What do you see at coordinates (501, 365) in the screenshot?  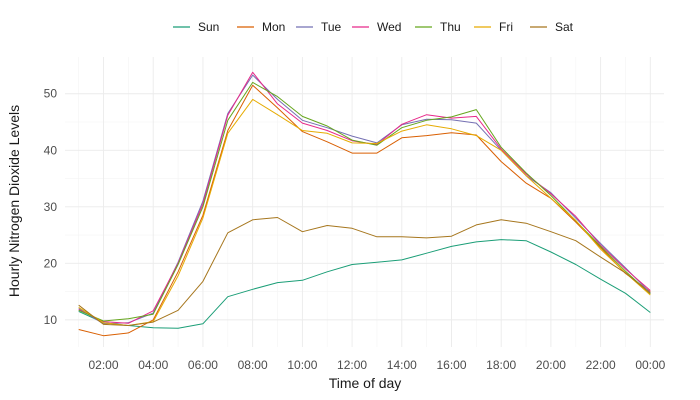 I see `x-tick-label: 18:00` at bounding box center [501, 365].